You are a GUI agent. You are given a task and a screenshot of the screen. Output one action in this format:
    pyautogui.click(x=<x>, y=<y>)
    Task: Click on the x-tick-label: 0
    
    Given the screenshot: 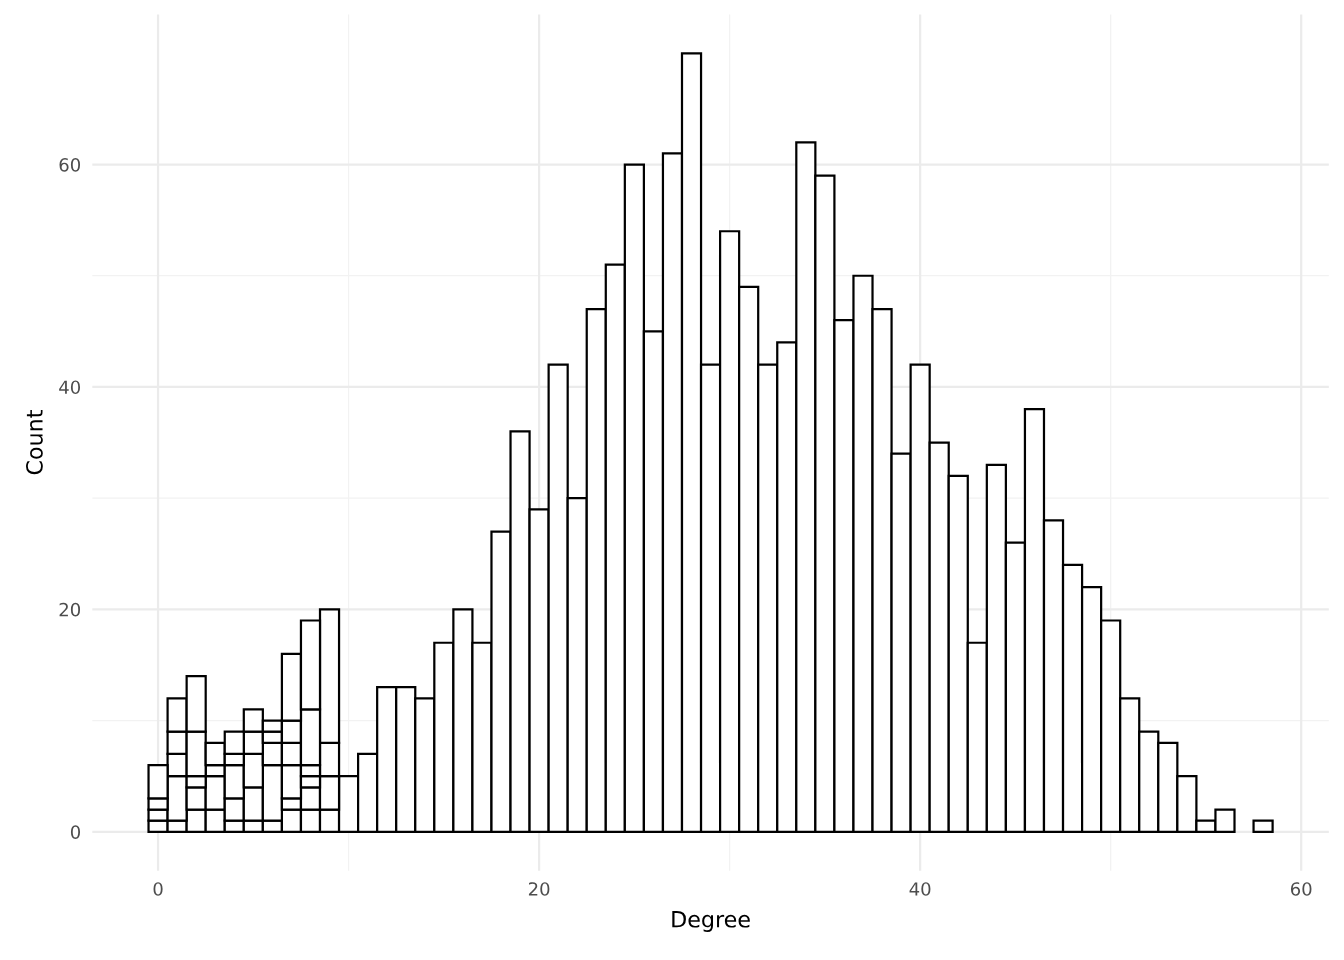 What is the action you would take?
    pyautogui.click(x=158, y=889)
    